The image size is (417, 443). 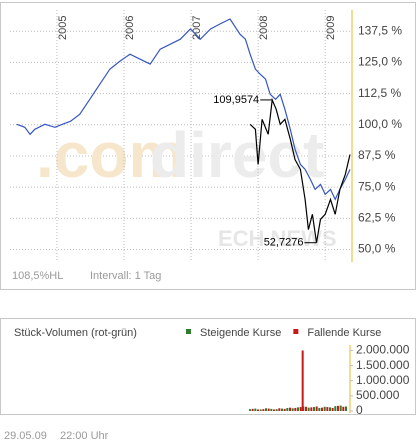 What do you see at coordinates (380, 62) in the screenshot?
I see `y-tick-label: 125,0 %` at bounding box center [380, 62].